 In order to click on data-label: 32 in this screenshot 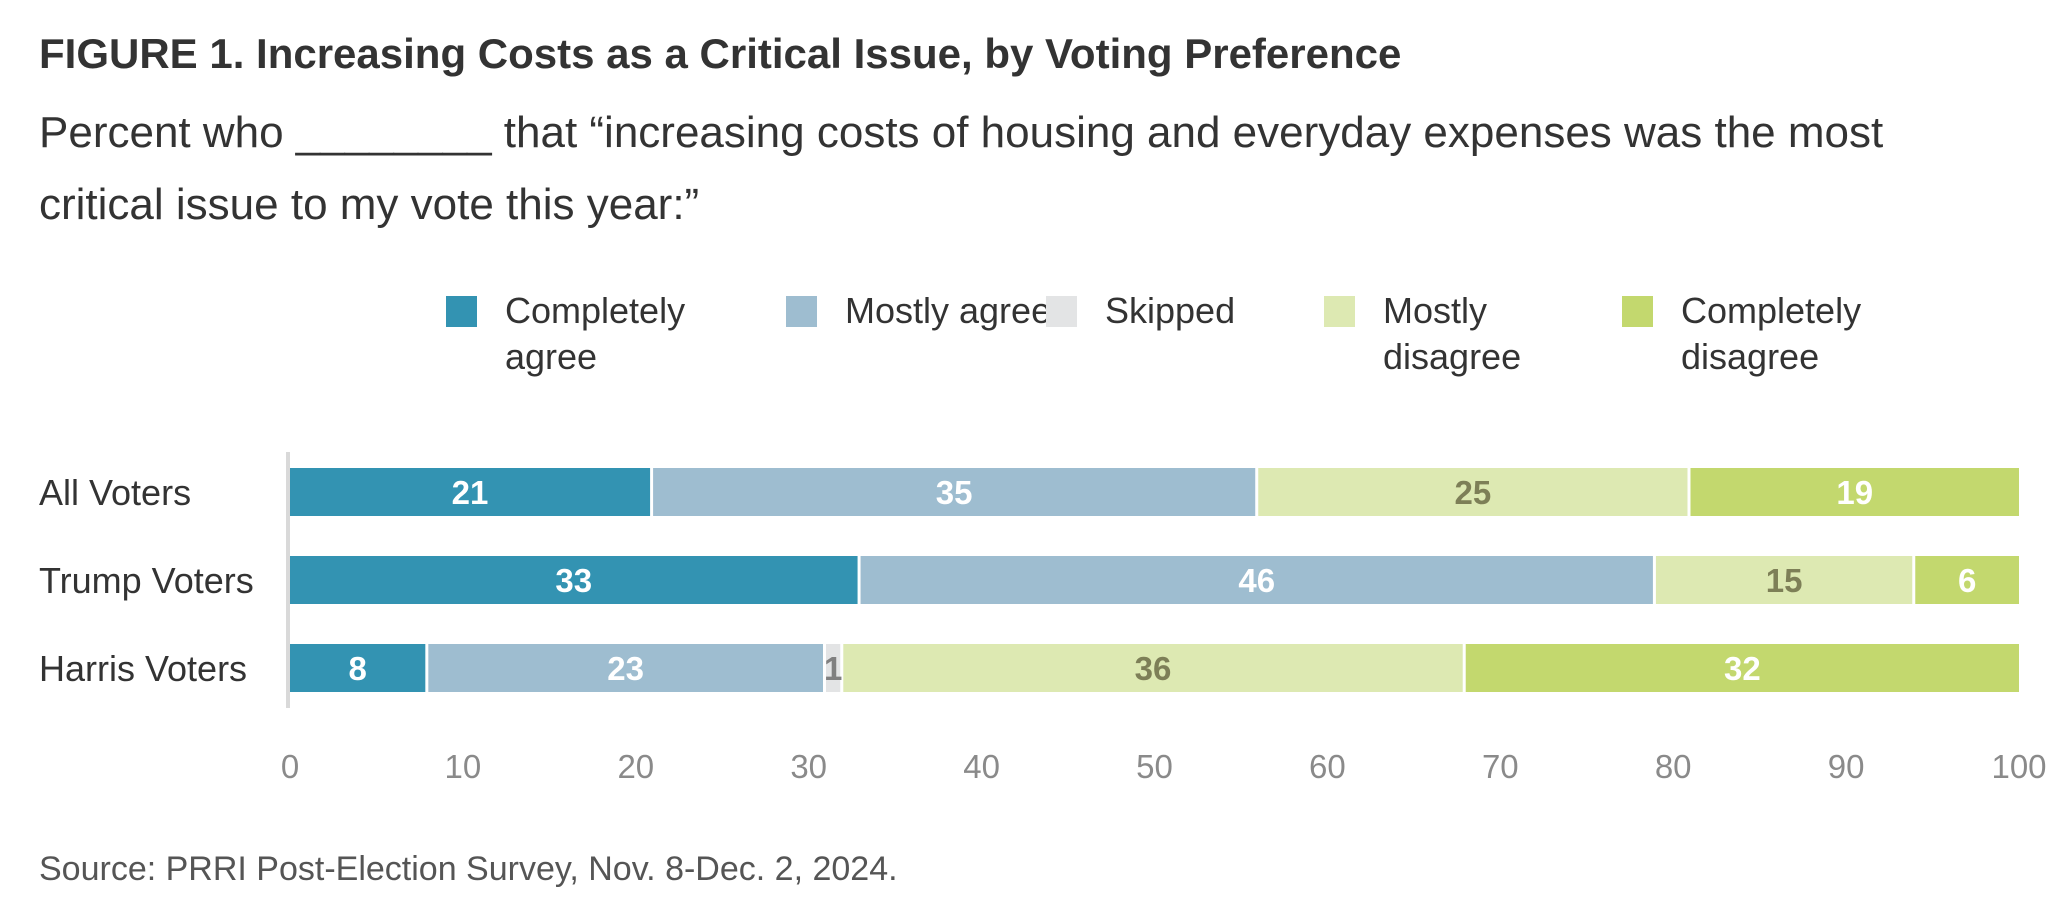, I will do `click(1742, 668)`.